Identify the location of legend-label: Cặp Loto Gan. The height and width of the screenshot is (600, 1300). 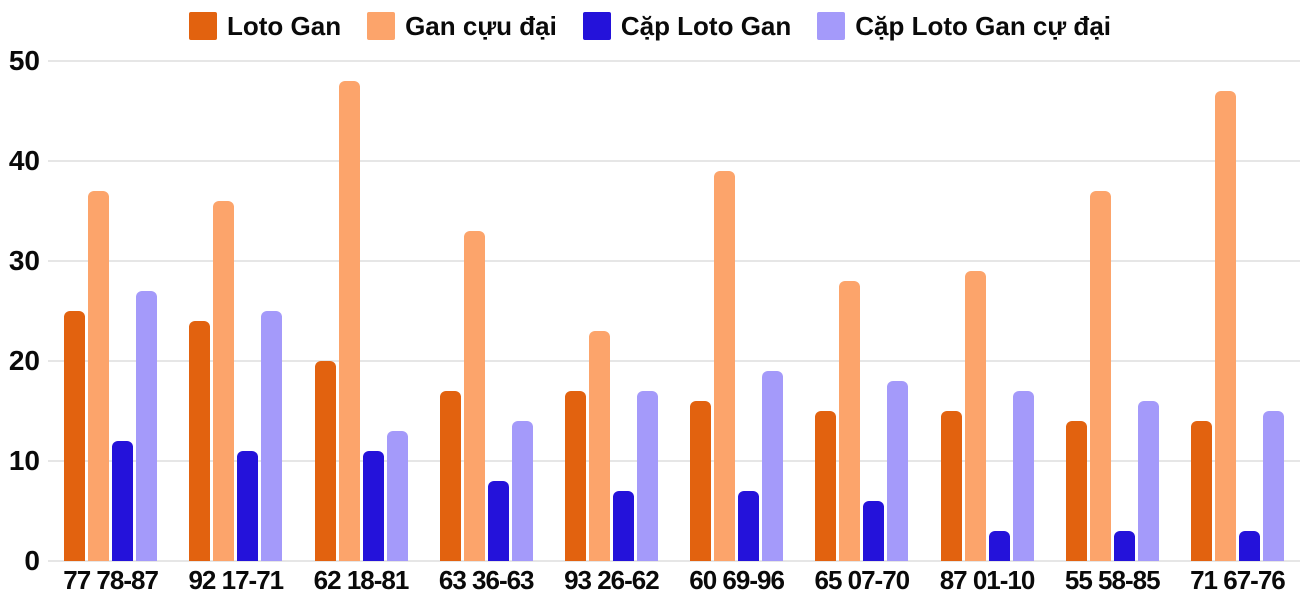
(706, 25).